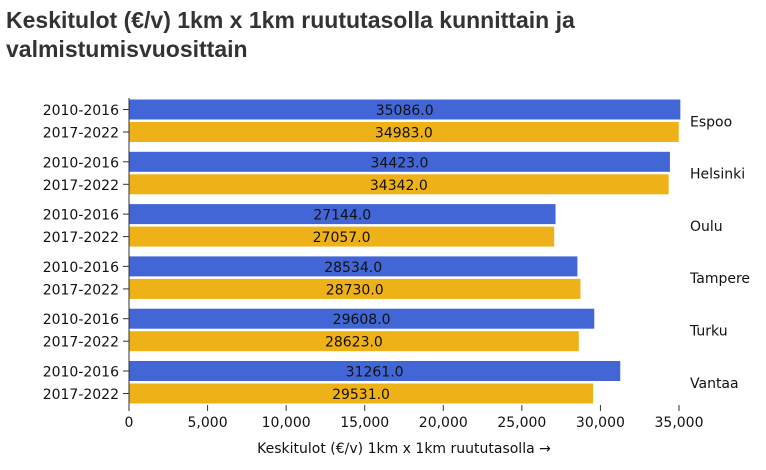  I want to click on bar-oulu-2017-2022, so click(342, 236).